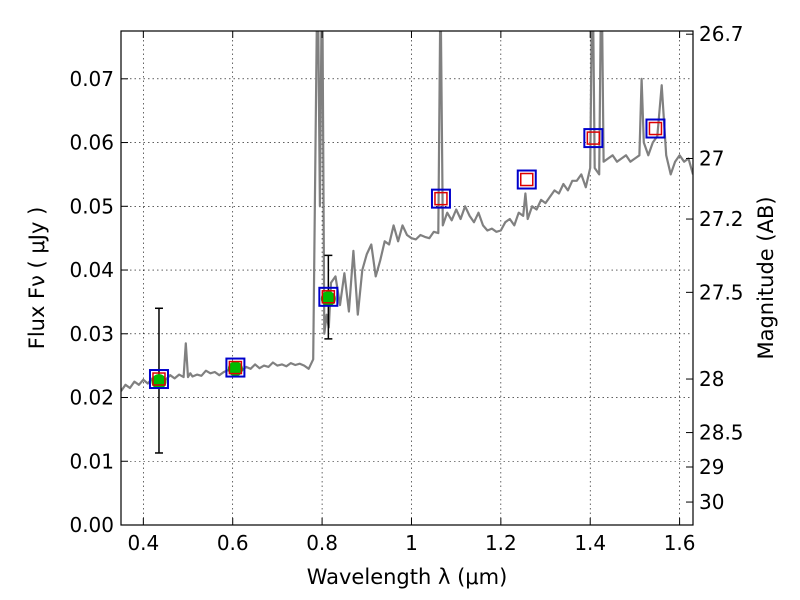 The width and height of the screenshot is (800, 600). I want to click on mag-tick-label: 27.2, so click(721, 219).